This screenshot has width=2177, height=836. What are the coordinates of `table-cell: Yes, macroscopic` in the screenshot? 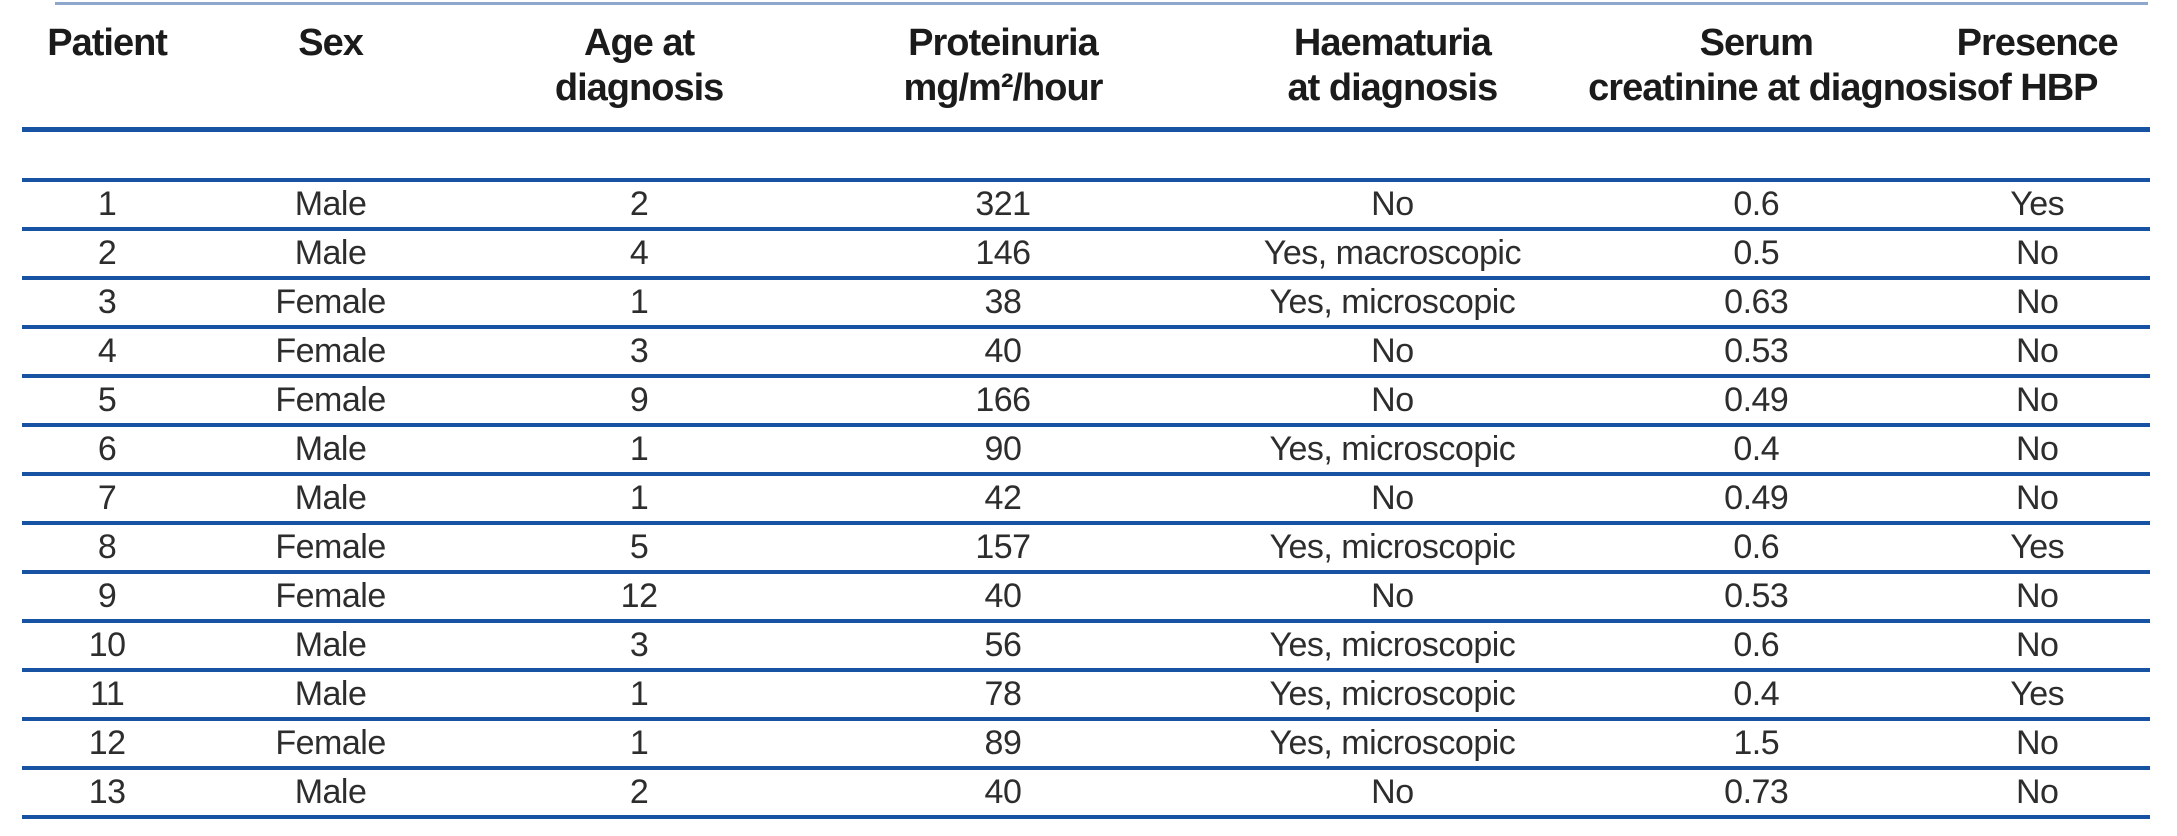 It's located at (1392, 254).